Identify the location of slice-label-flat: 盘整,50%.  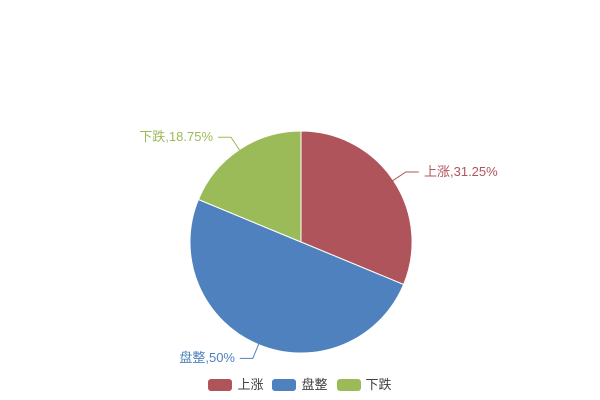
(207, 357).